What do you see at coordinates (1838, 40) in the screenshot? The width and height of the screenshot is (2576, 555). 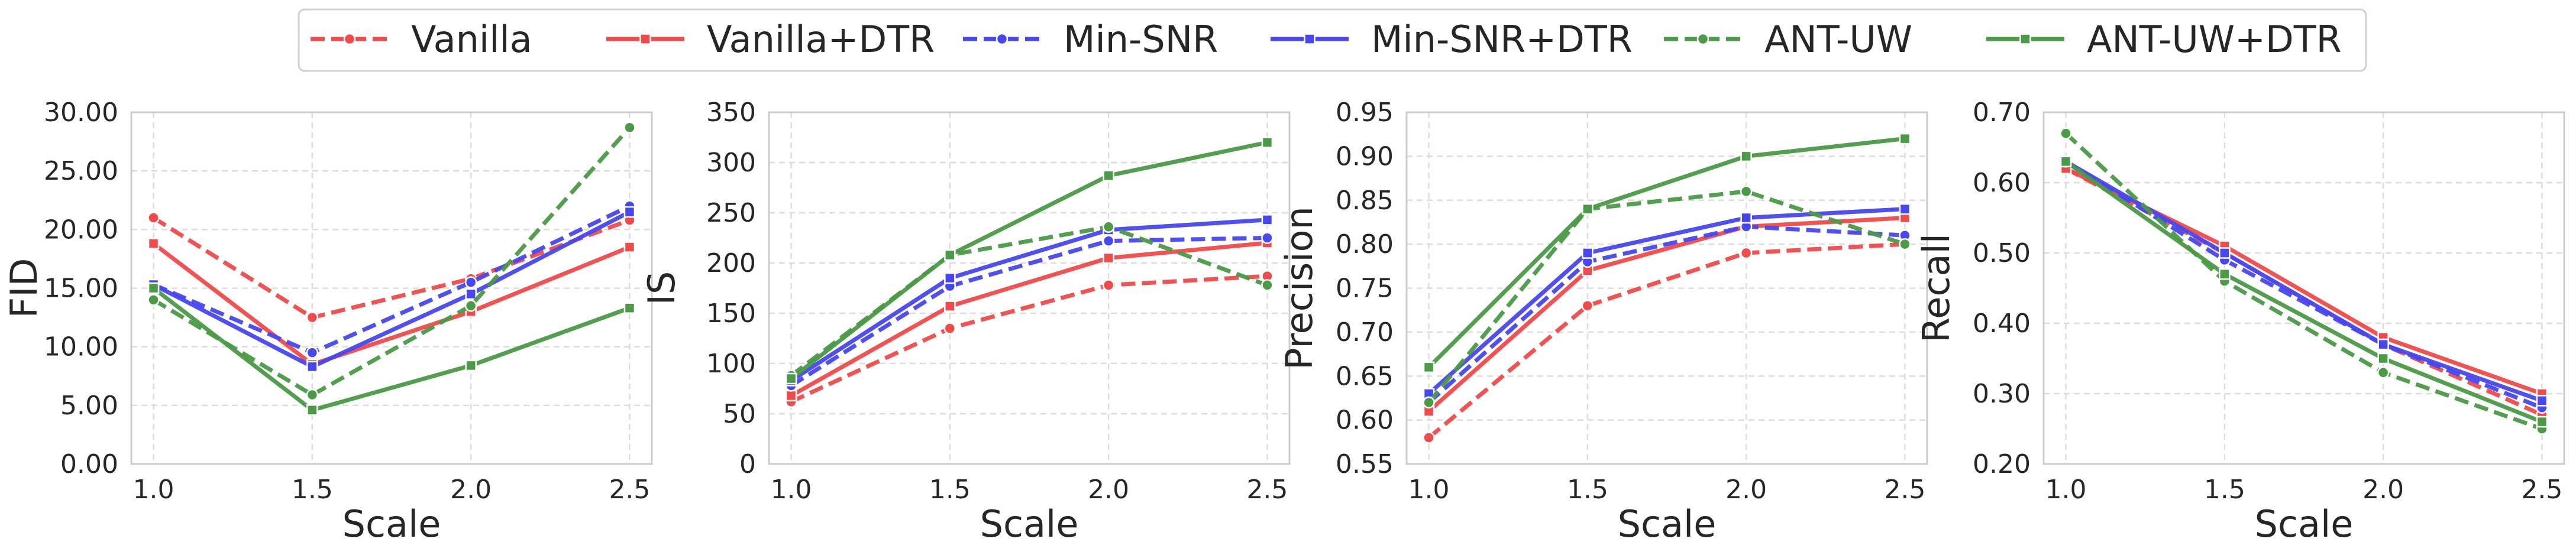 I see `legend-label-ant-uw: ANT-UW` at bounding box center [1838, 40].